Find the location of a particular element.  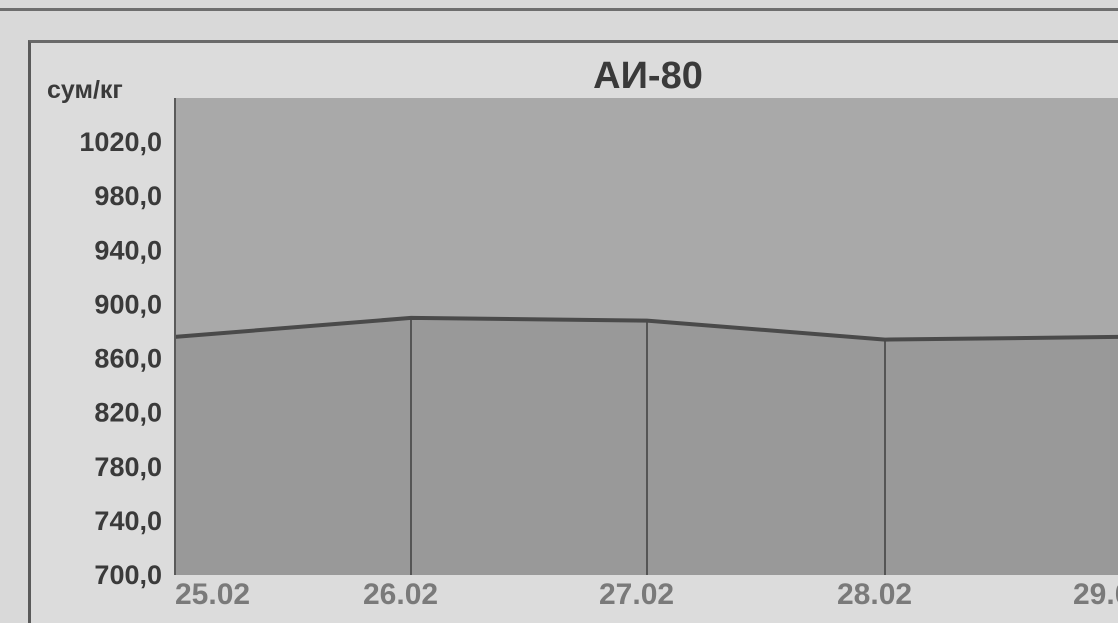

x-tick-labels: 25.02 26.02 27.02 28.02 29.02 is located at coordinates (646, 591).